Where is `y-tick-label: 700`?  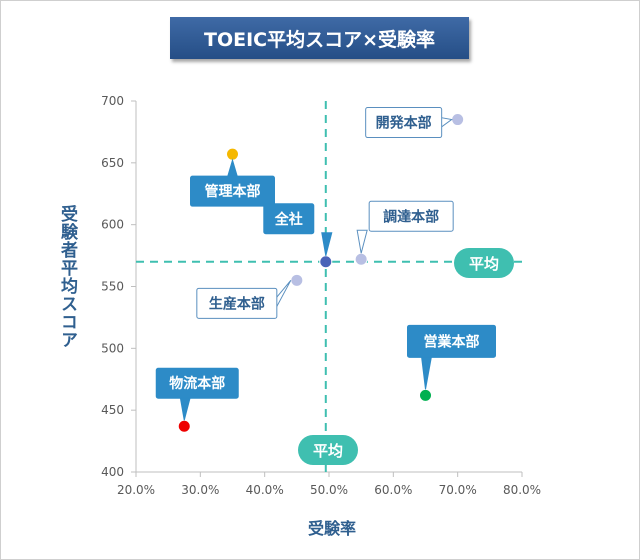 y-tick-label: 700 is located at coordinates (112, 101).